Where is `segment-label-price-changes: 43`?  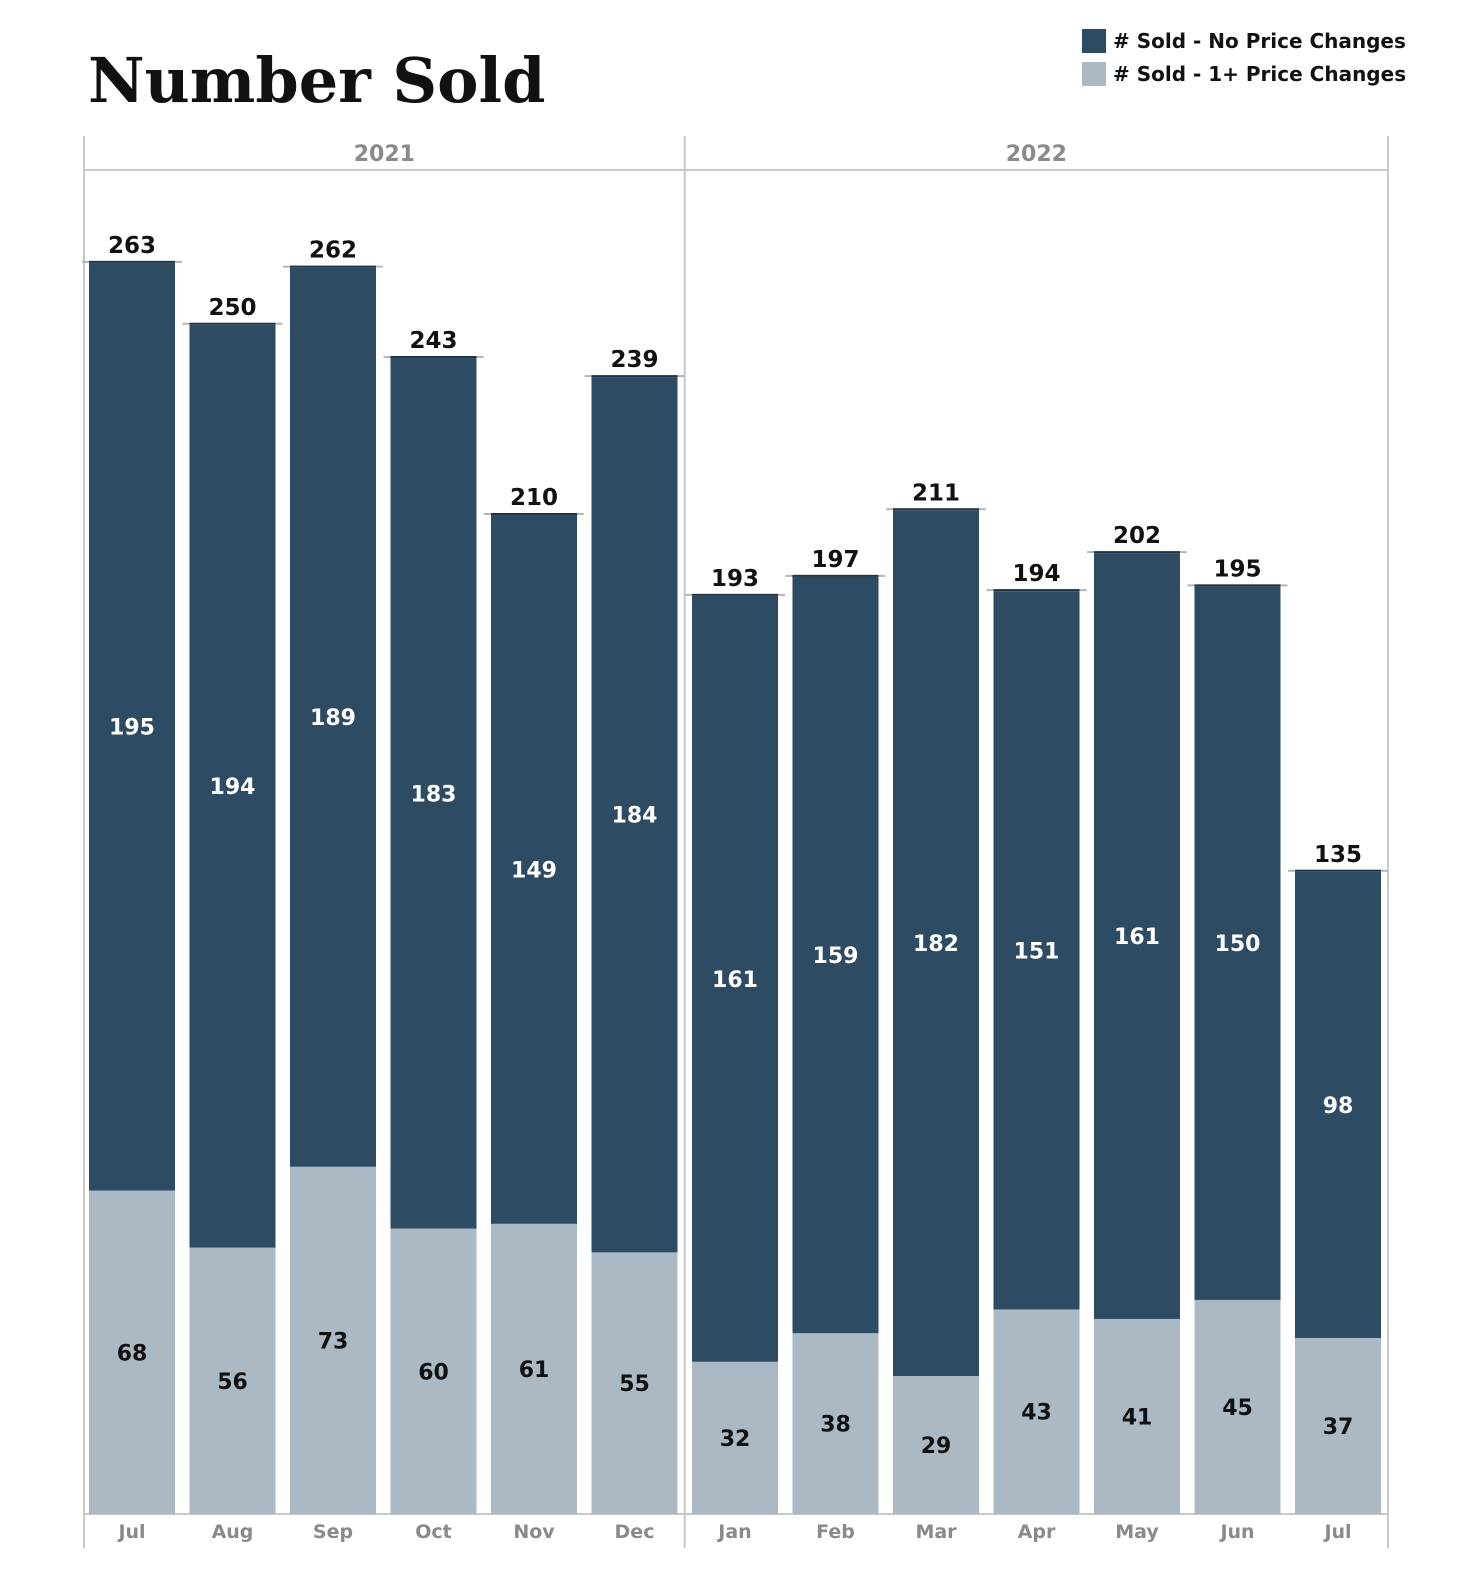 segment-label-price-changes: 43 is located at coordinates (1036, 1413).